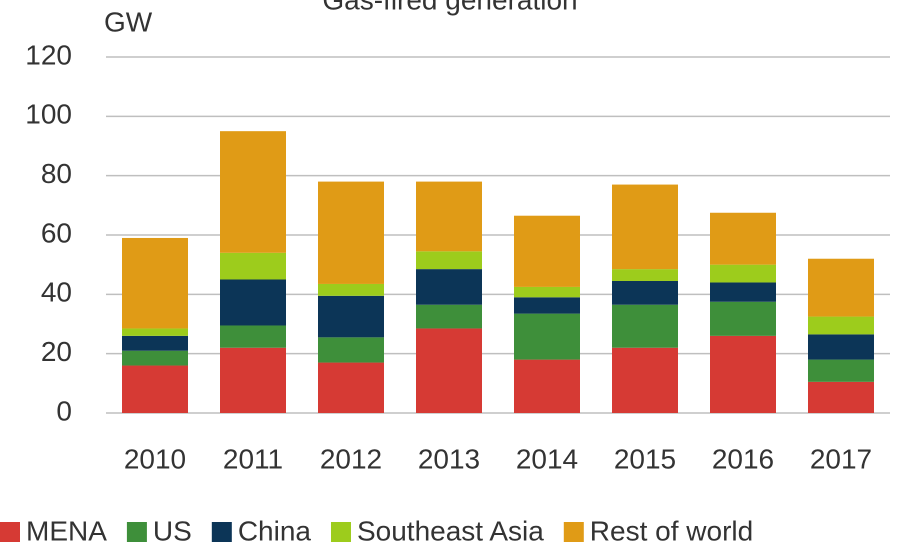  Describe the element at coordinates (253, 458) in the screenshot. I see `x-tick-label: 2011` at that location.